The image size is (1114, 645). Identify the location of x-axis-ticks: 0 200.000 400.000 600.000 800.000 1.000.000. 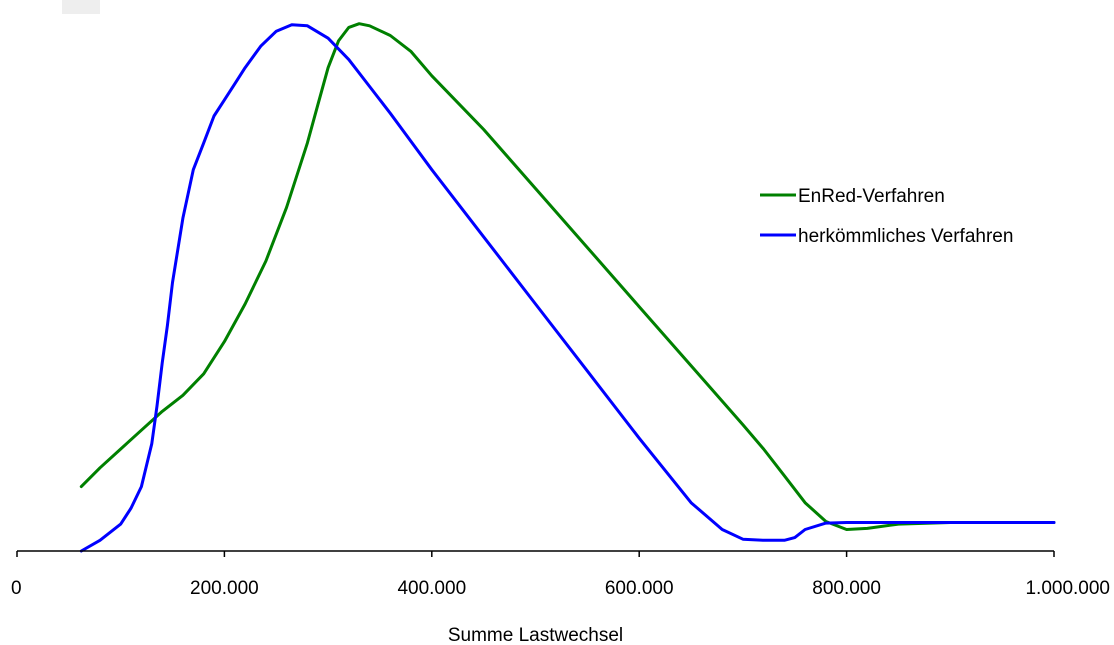
(560, 575).